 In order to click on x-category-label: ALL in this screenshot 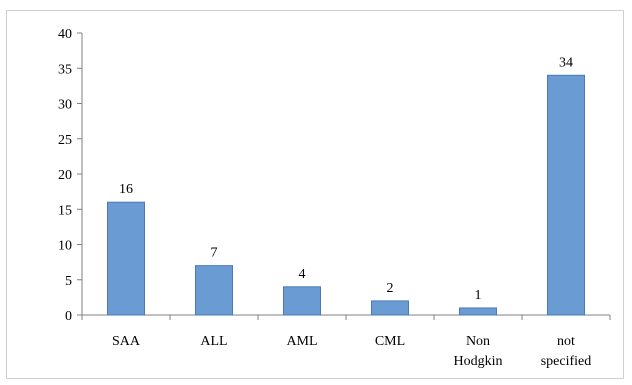, I will do `click(213, 341)`.